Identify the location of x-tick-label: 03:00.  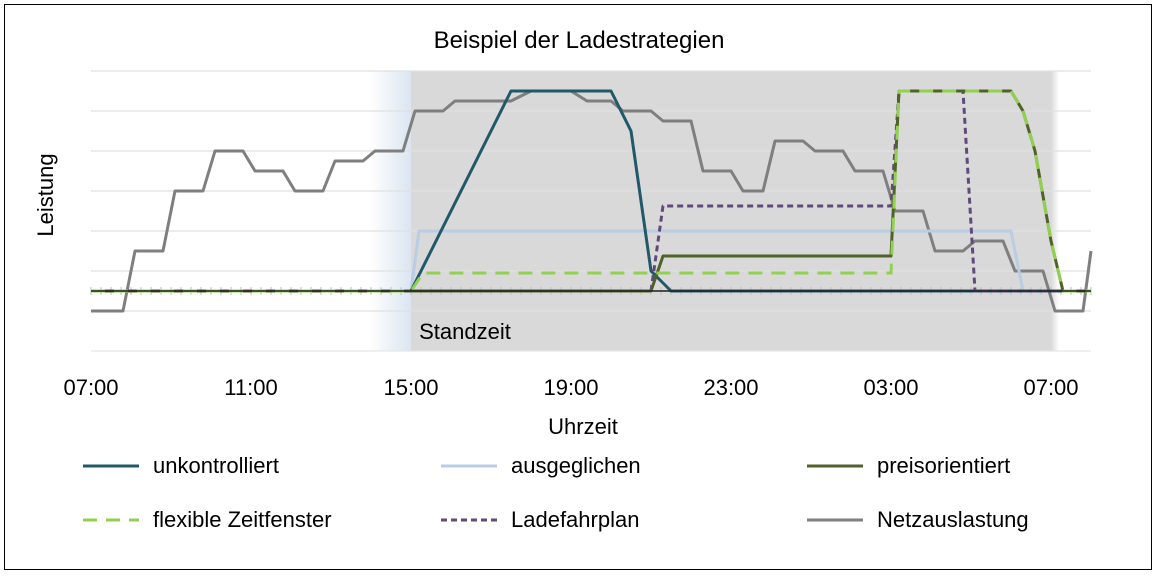
(890, 387).